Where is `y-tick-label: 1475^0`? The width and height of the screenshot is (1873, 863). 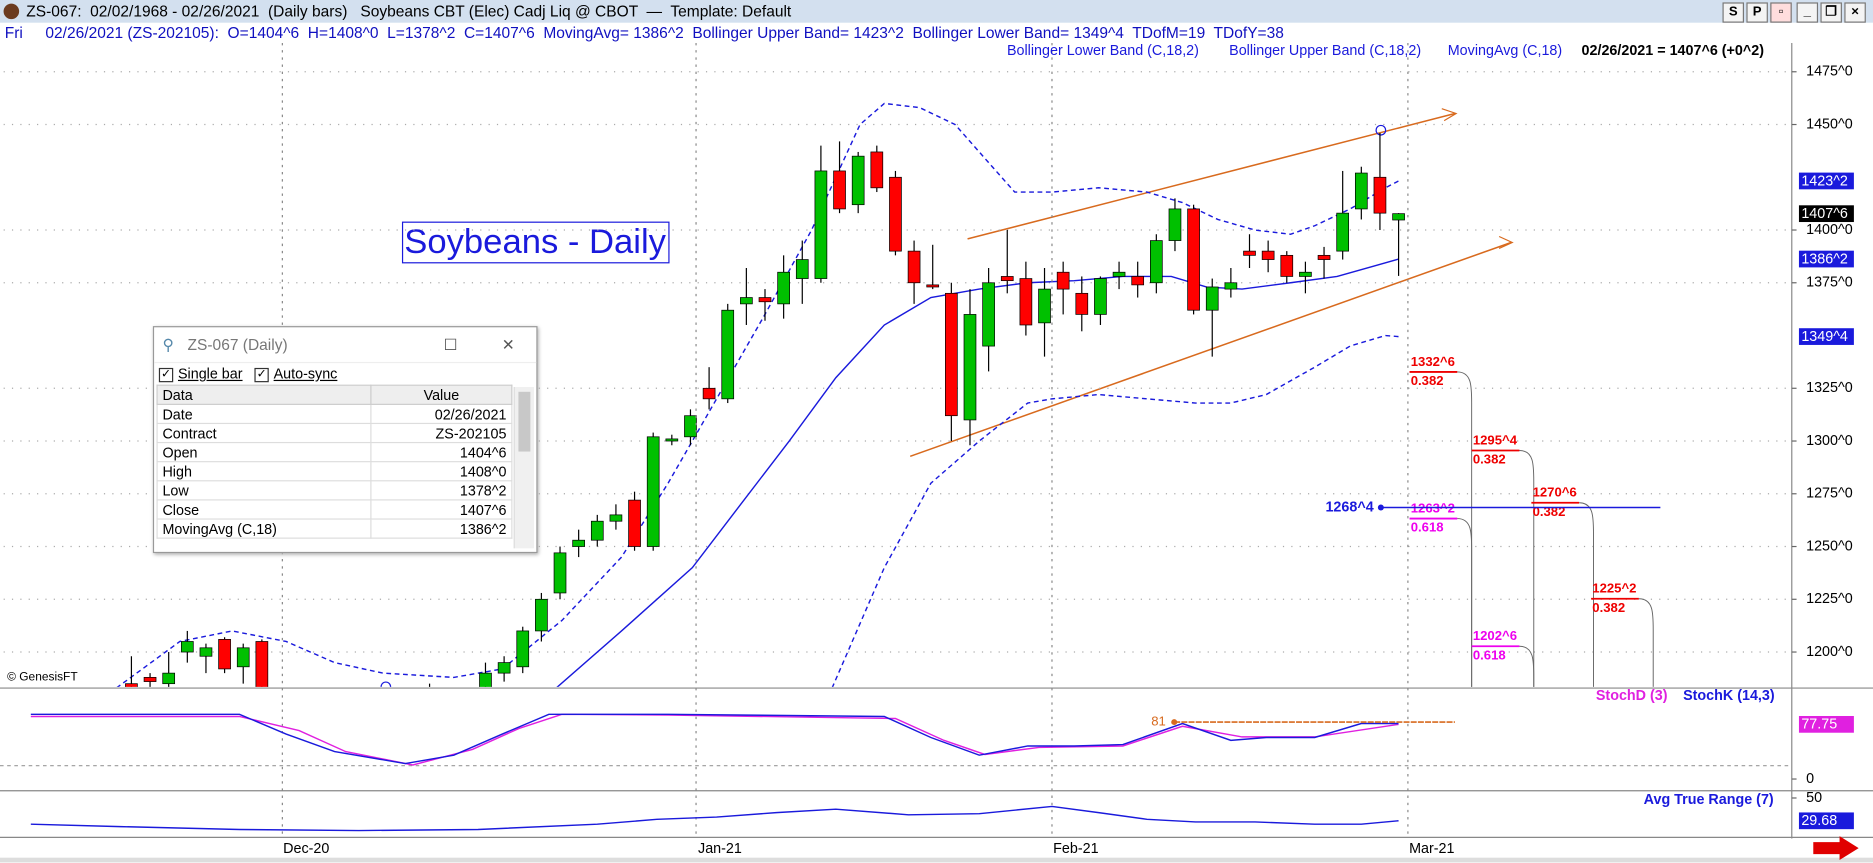
y-tick-label: 1475^0 is located at coordinates (1829, 72).